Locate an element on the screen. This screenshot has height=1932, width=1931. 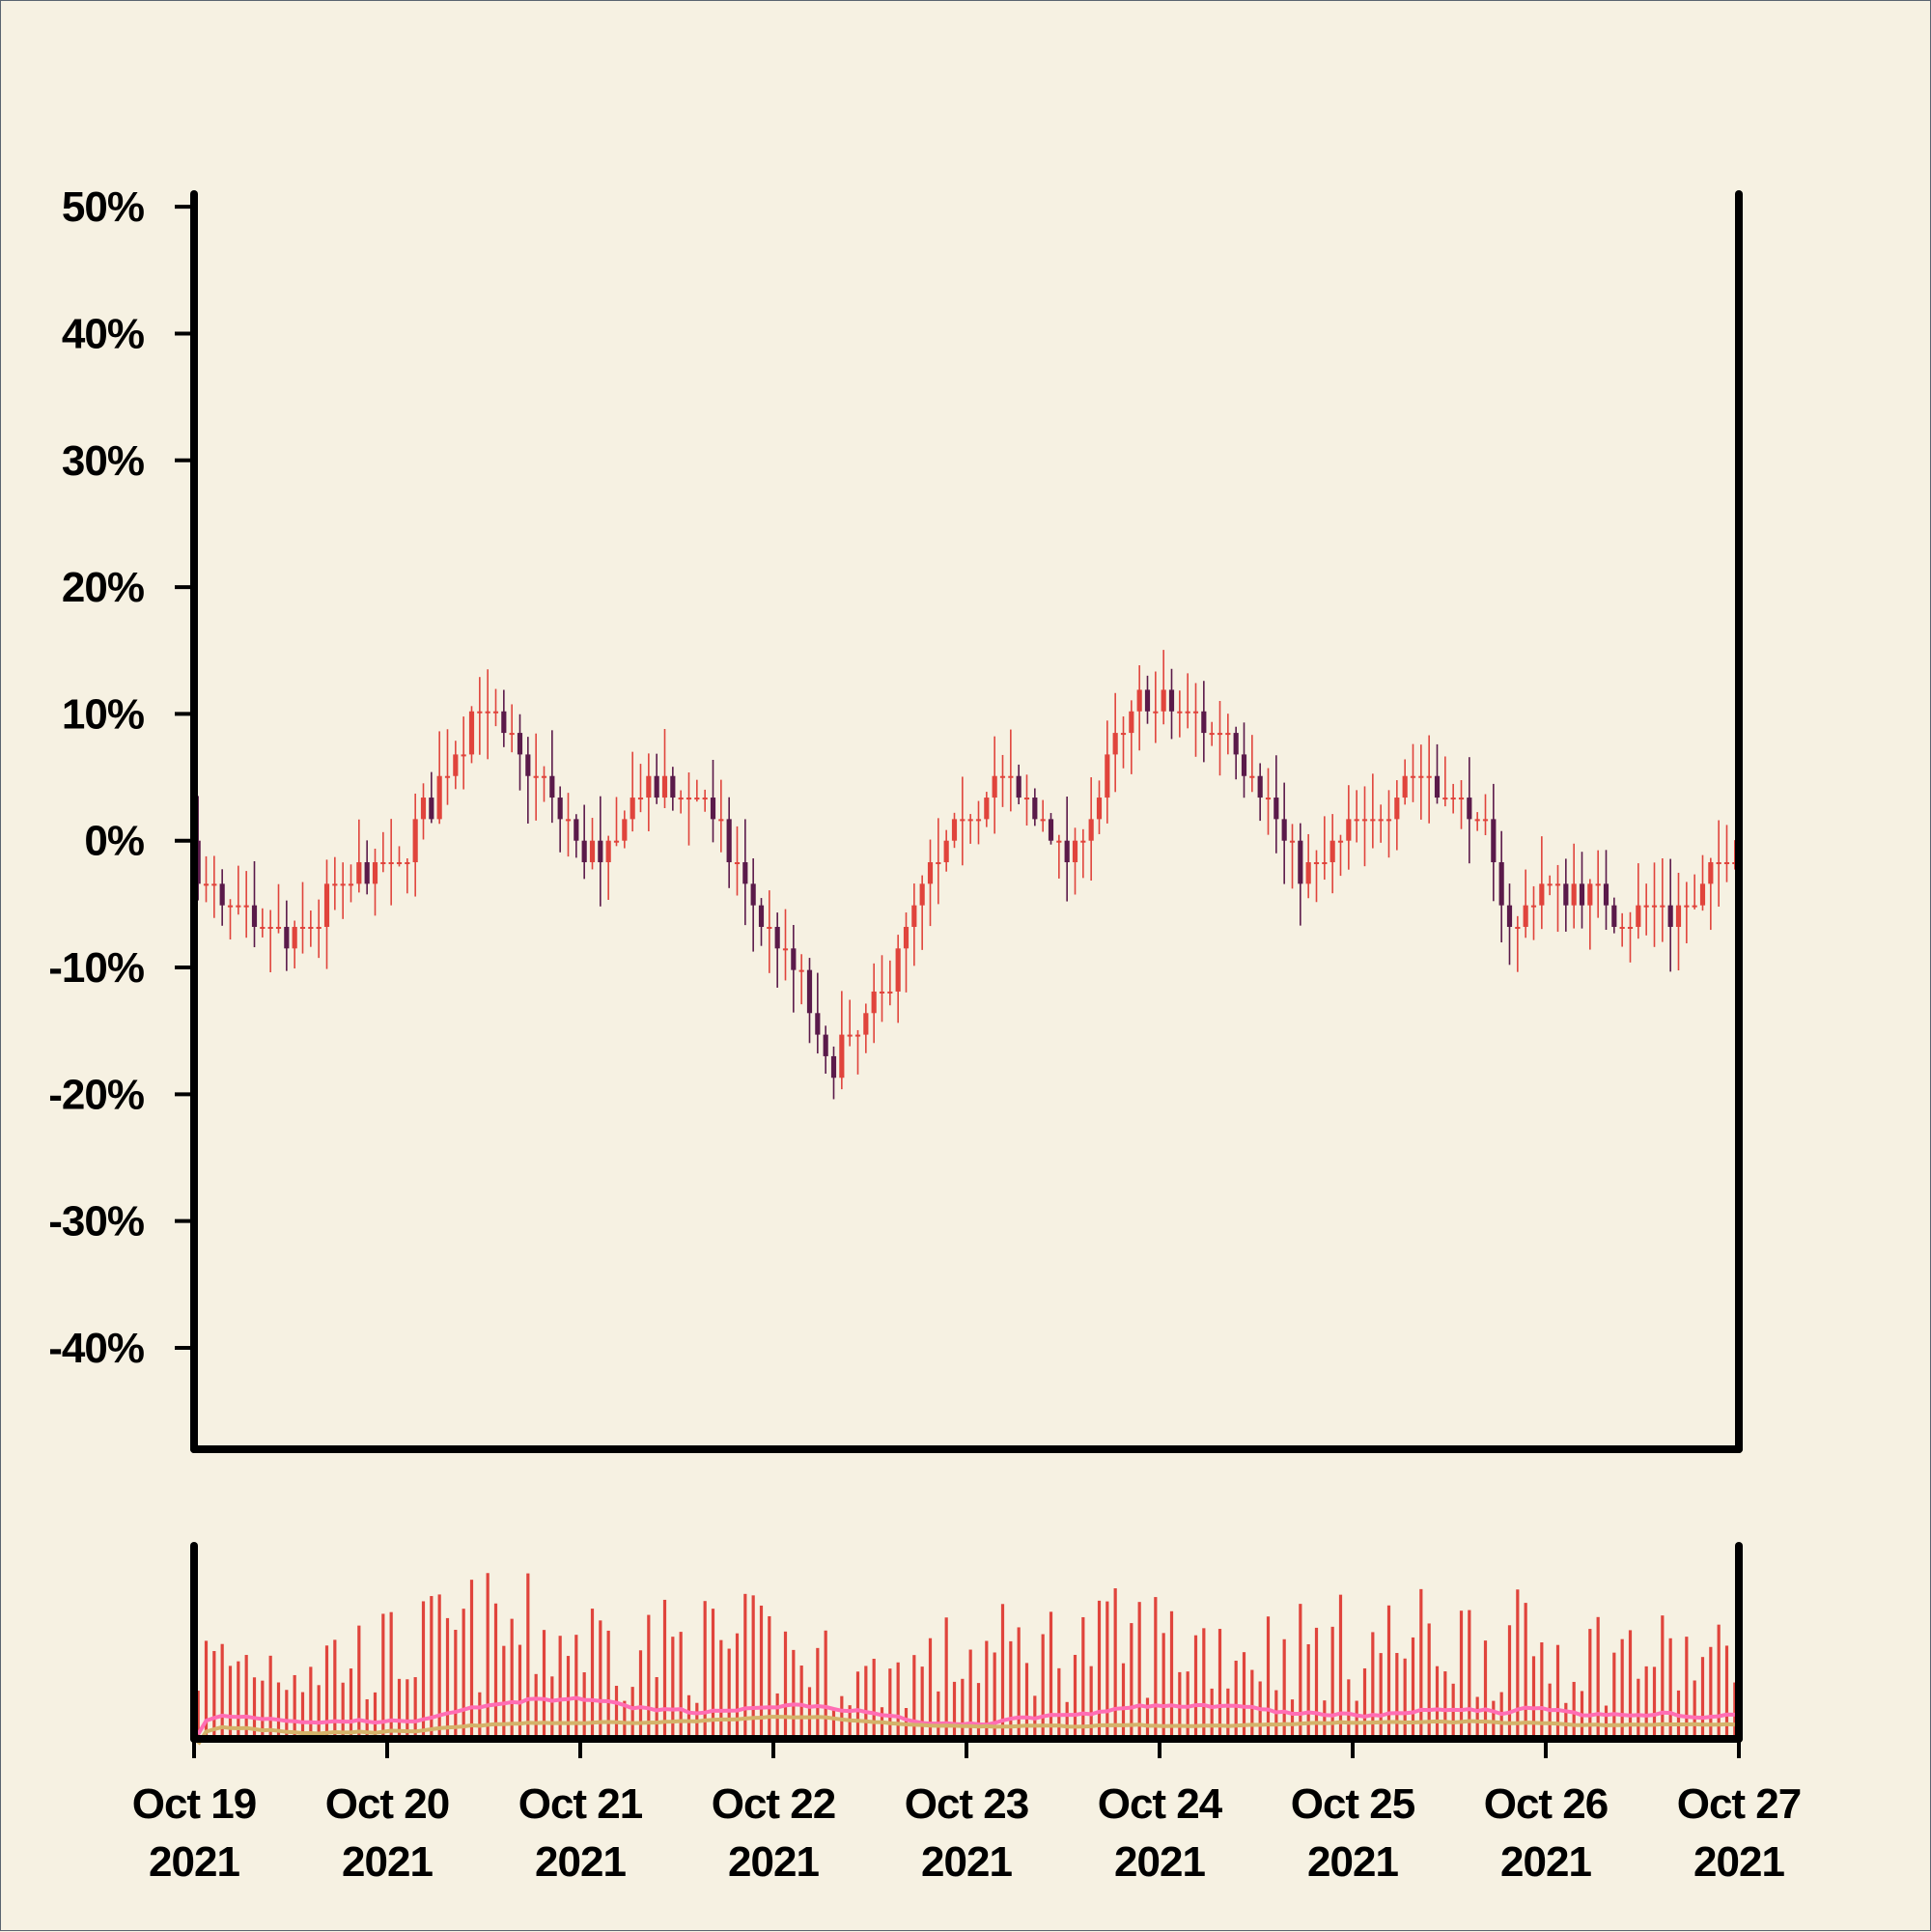
y-tick-label: 40% is located at coordinates (103, 334).